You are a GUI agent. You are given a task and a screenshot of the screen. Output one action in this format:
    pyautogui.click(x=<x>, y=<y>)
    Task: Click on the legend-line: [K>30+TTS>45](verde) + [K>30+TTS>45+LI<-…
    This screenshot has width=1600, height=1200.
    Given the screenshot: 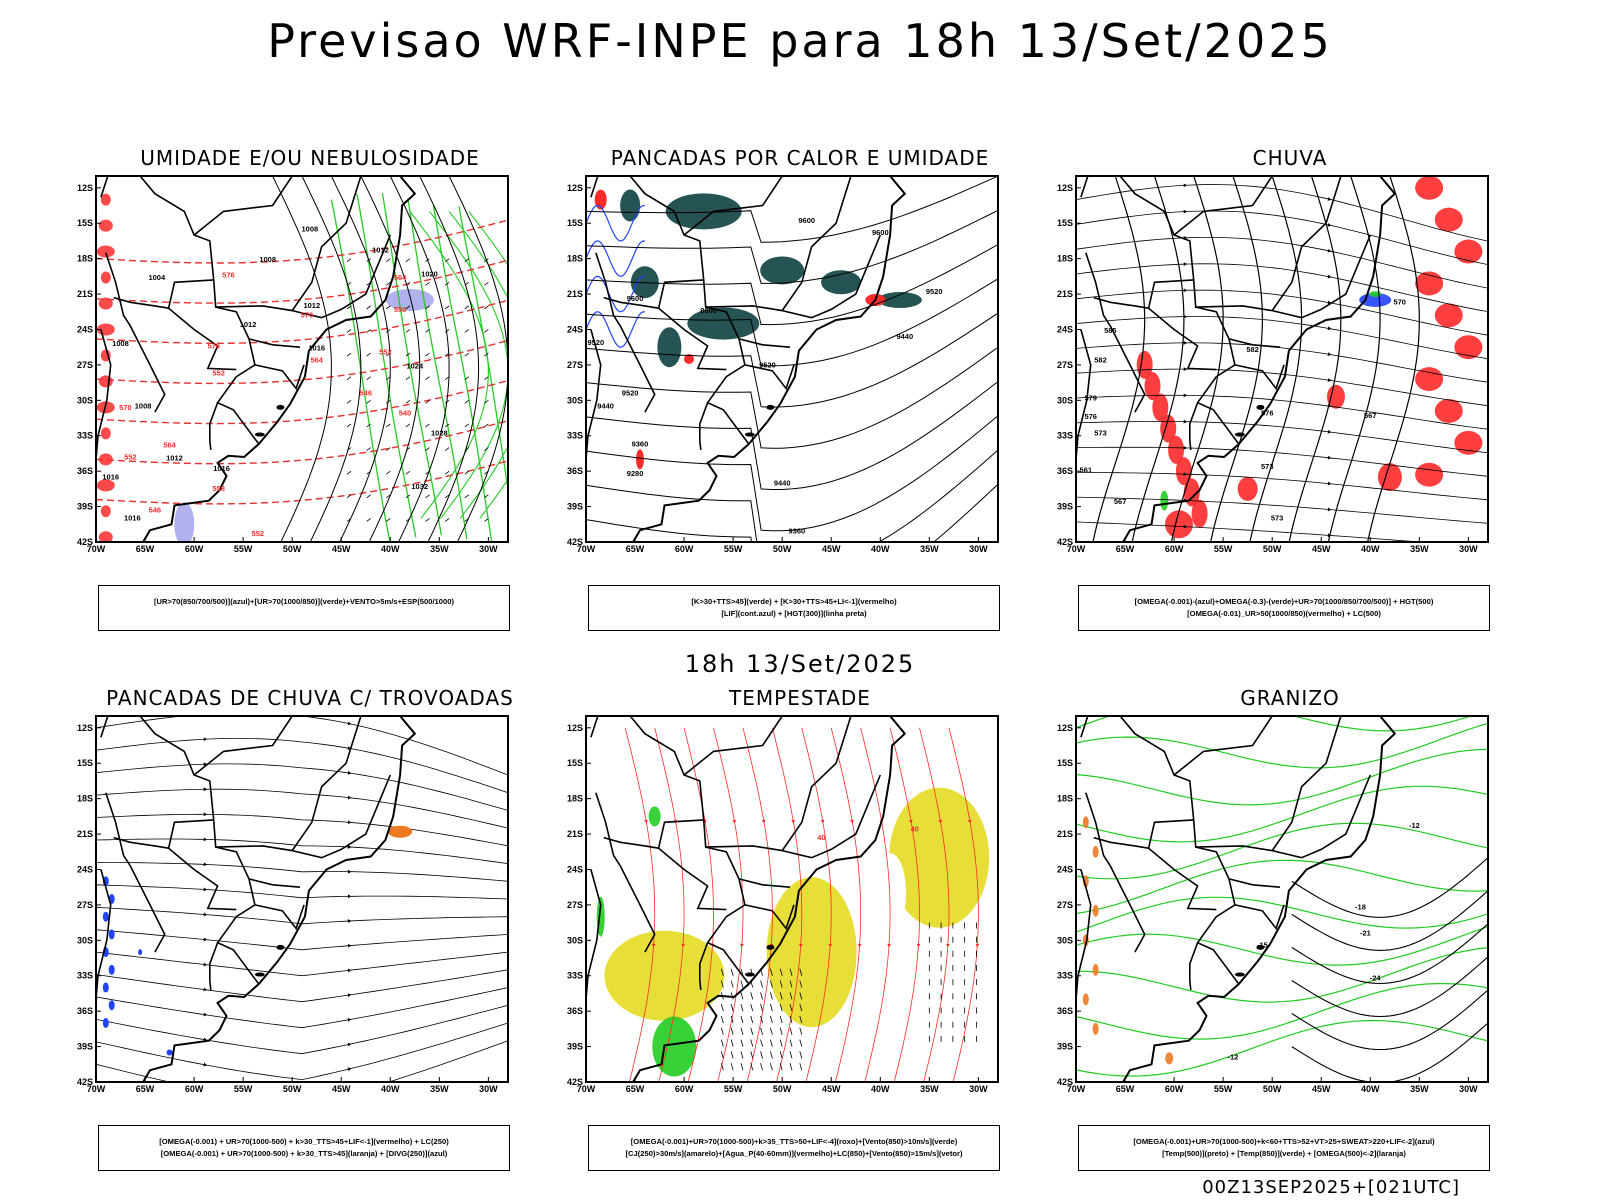 What is the action you would take?
    pyautogui.click(x=794, y=601)
    